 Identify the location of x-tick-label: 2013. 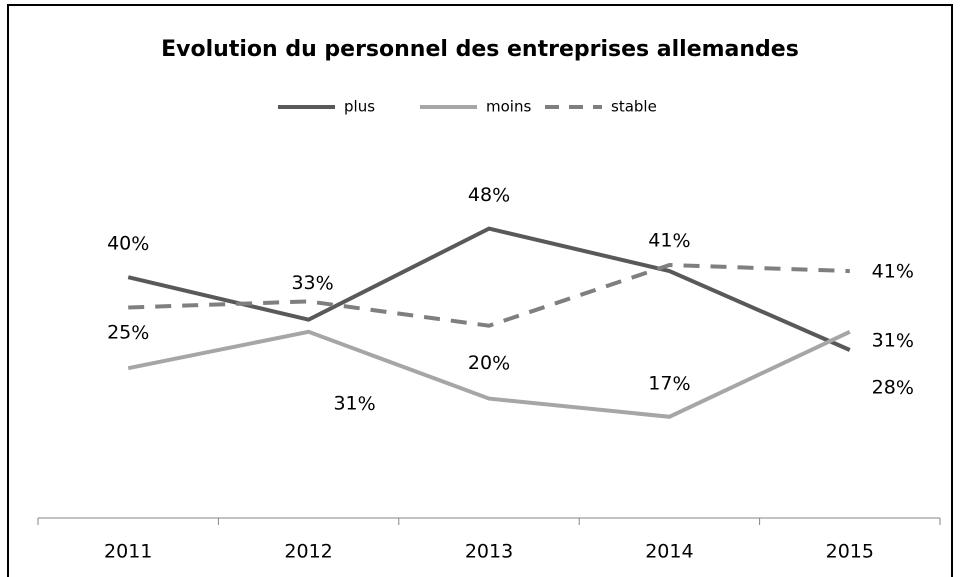
(489, 552).